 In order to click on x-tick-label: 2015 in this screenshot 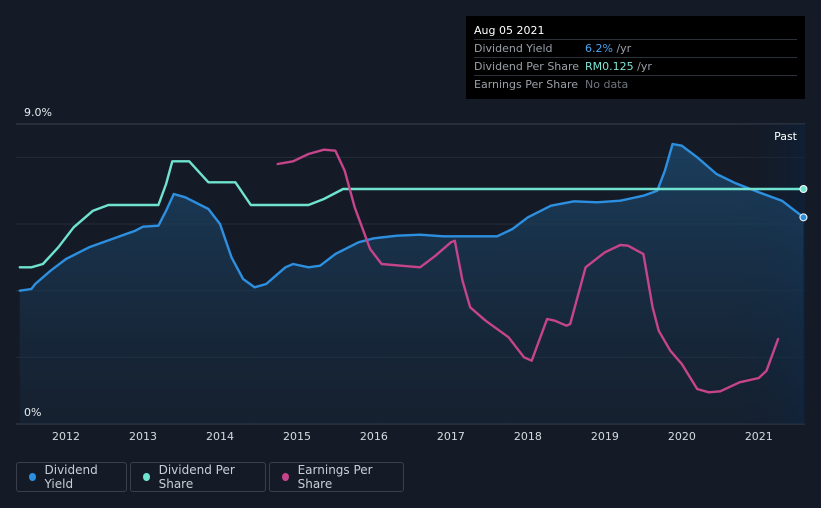, I will do `click(297, 436)`.